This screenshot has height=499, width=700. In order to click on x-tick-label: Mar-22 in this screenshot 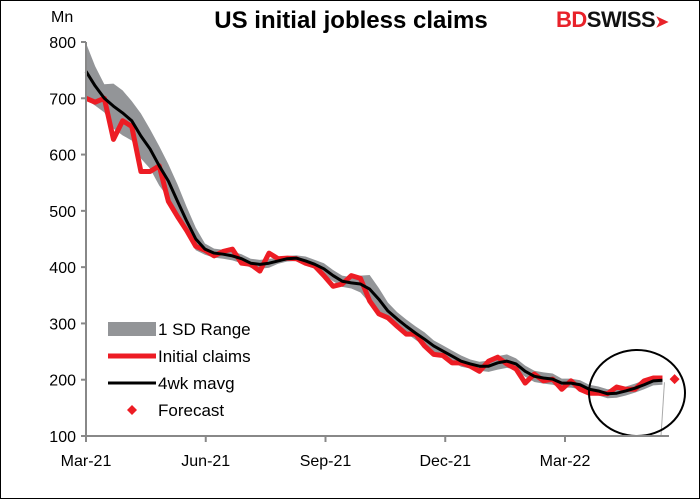, I will do `click(565, 461)`.